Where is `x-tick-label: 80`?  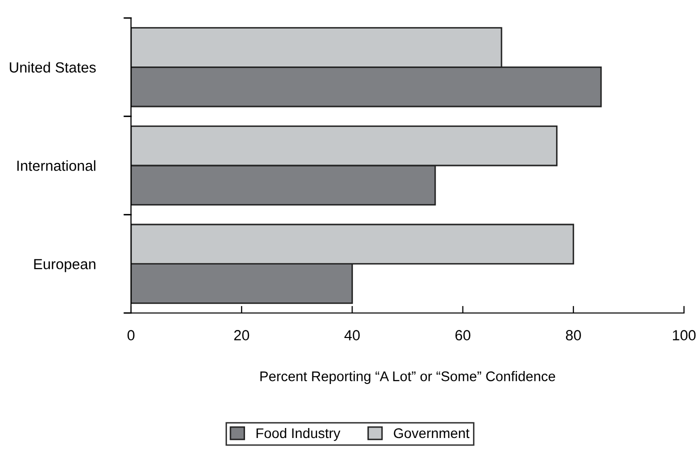
x-tick-label: 80 is located at coordinates (573, 335).